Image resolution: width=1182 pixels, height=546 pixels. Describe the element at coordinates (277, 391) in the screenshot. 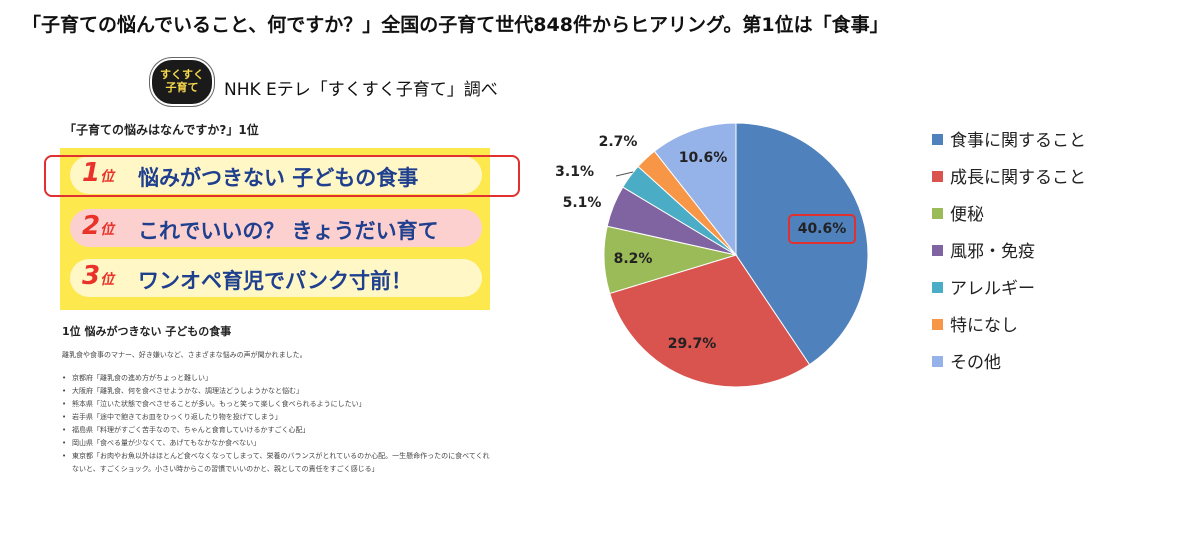

I see `comment-item: 大阪府「離乳食、何を食べさせようかな、調理法どうしようかなと悩む」` at that location.